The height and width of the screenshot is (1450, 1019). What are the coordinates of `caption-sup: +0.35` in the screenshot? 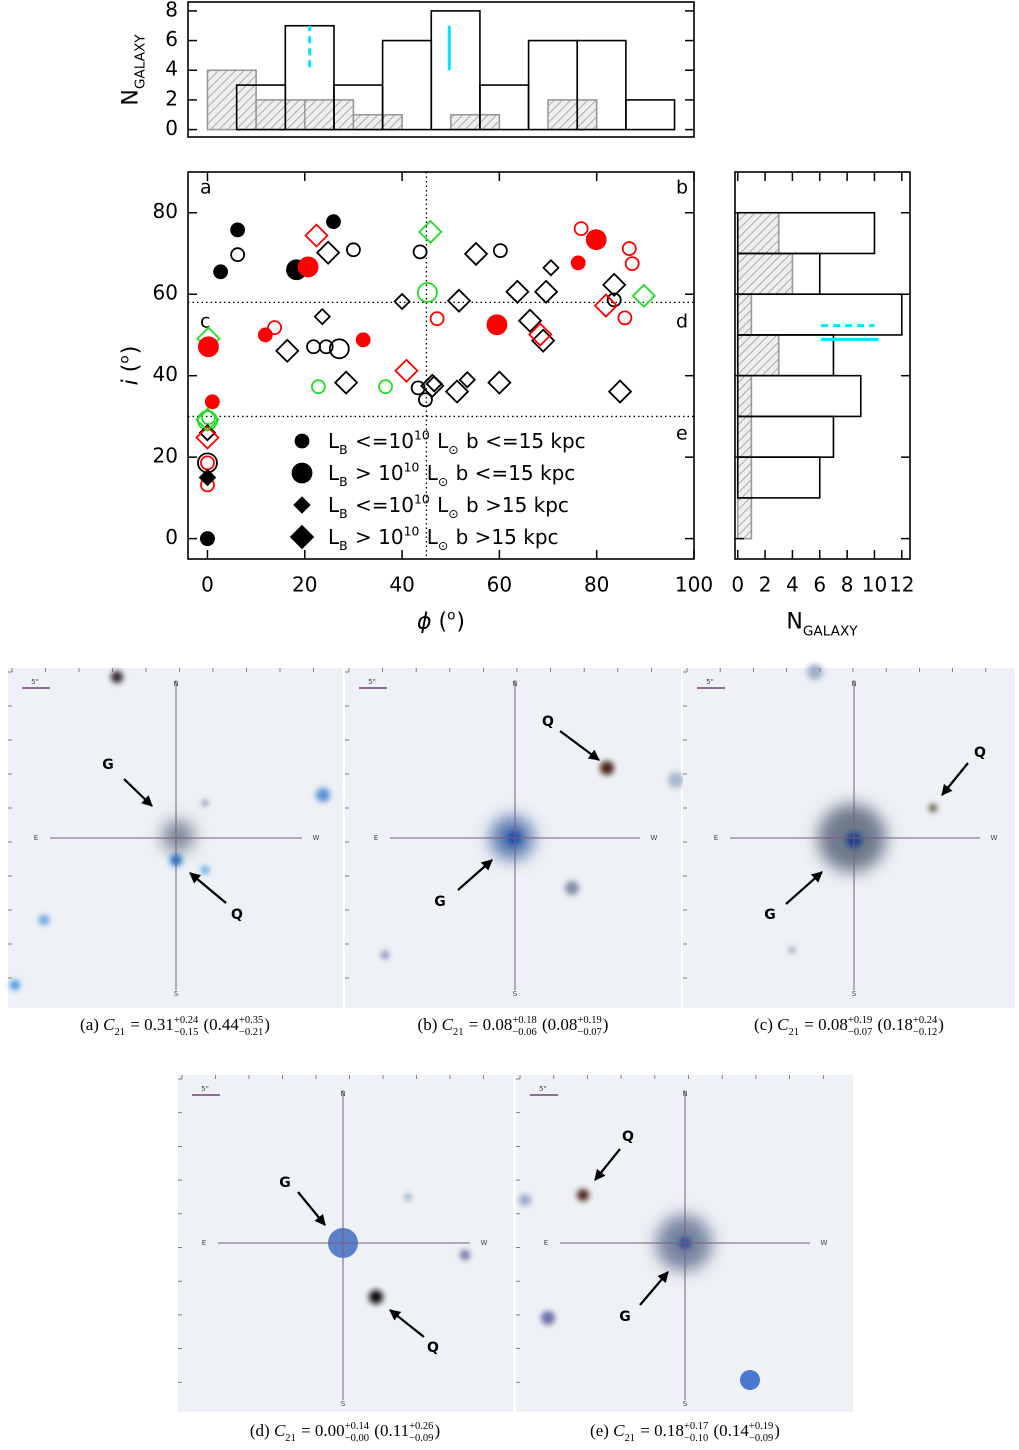 It's located at (251, 1020).